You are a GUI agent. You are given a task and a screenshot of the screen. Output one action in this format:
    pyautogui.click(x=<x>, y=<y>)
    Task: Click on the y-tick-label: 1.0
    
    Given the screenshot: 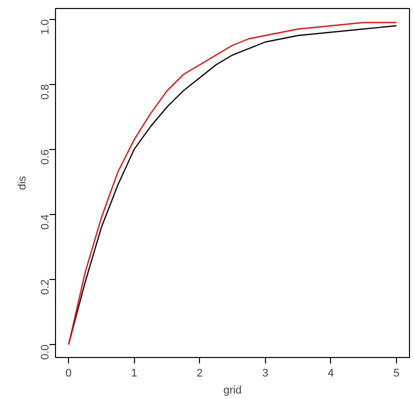 What is the action you would take?
    pyautogui.click(x=46, y=27)
    